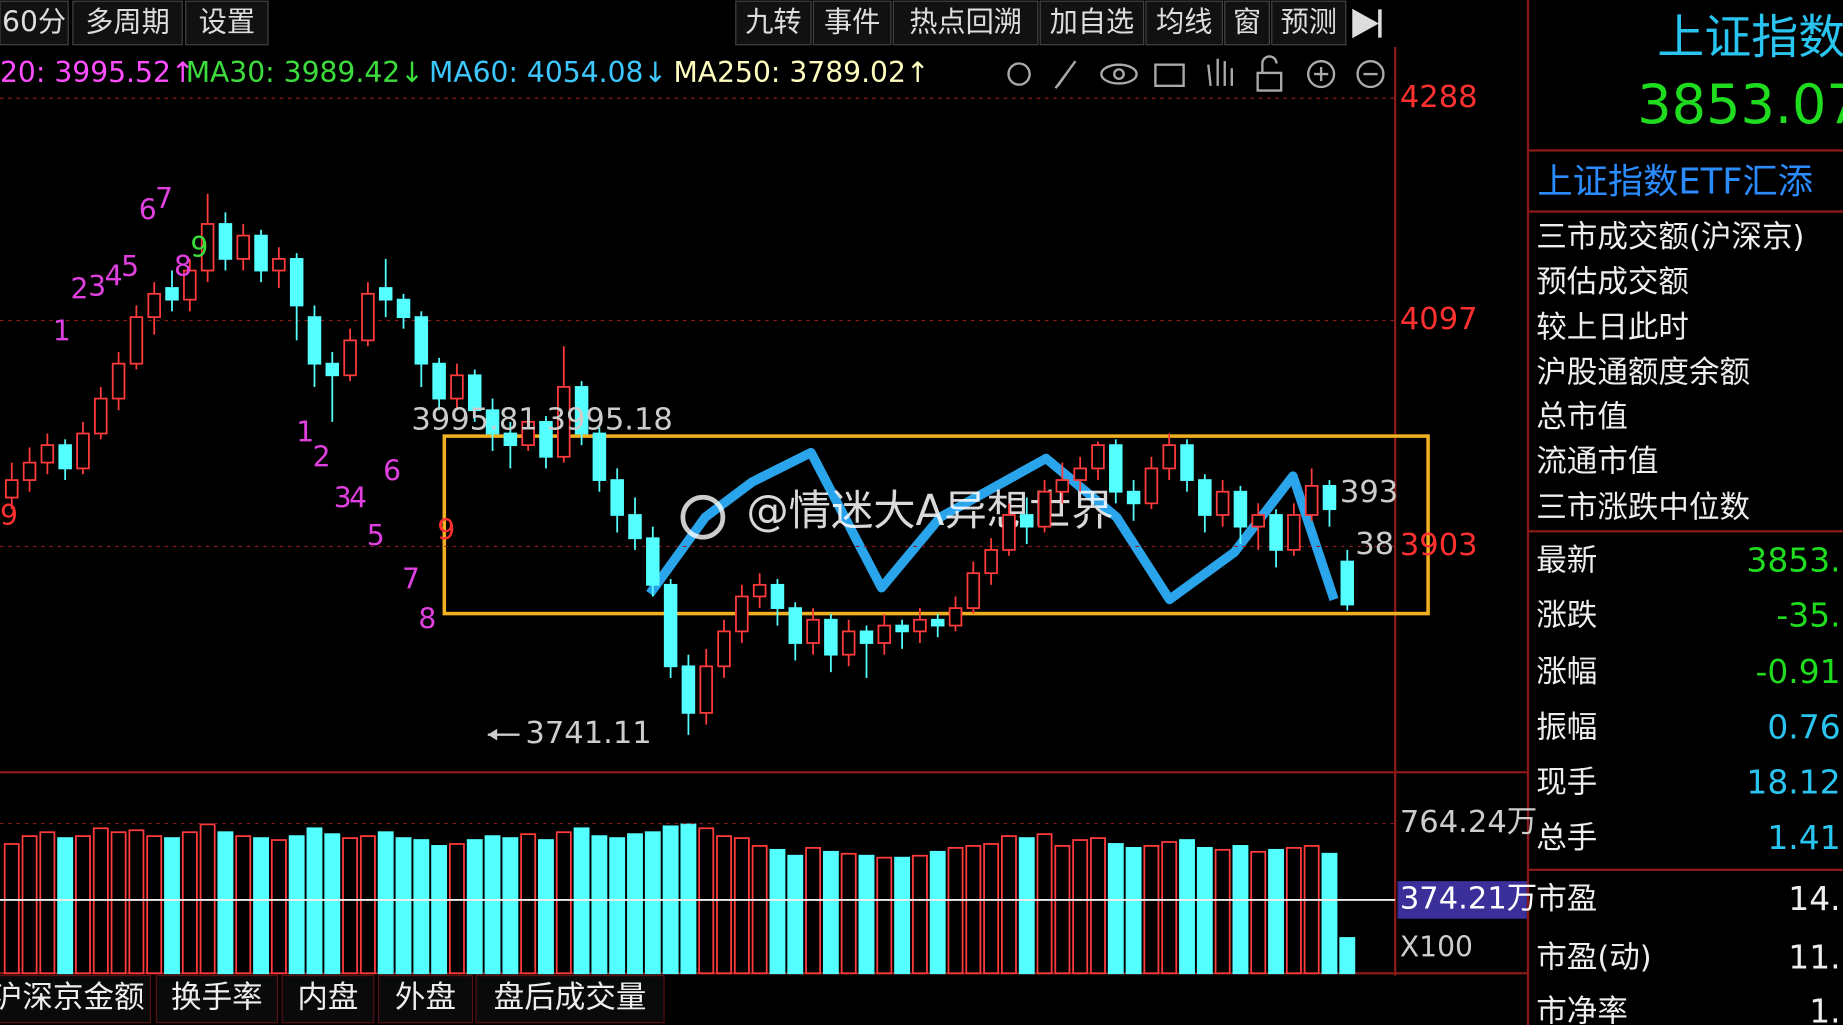  I want to click on toolbar-button: 热点回溯, so click(965, 22).